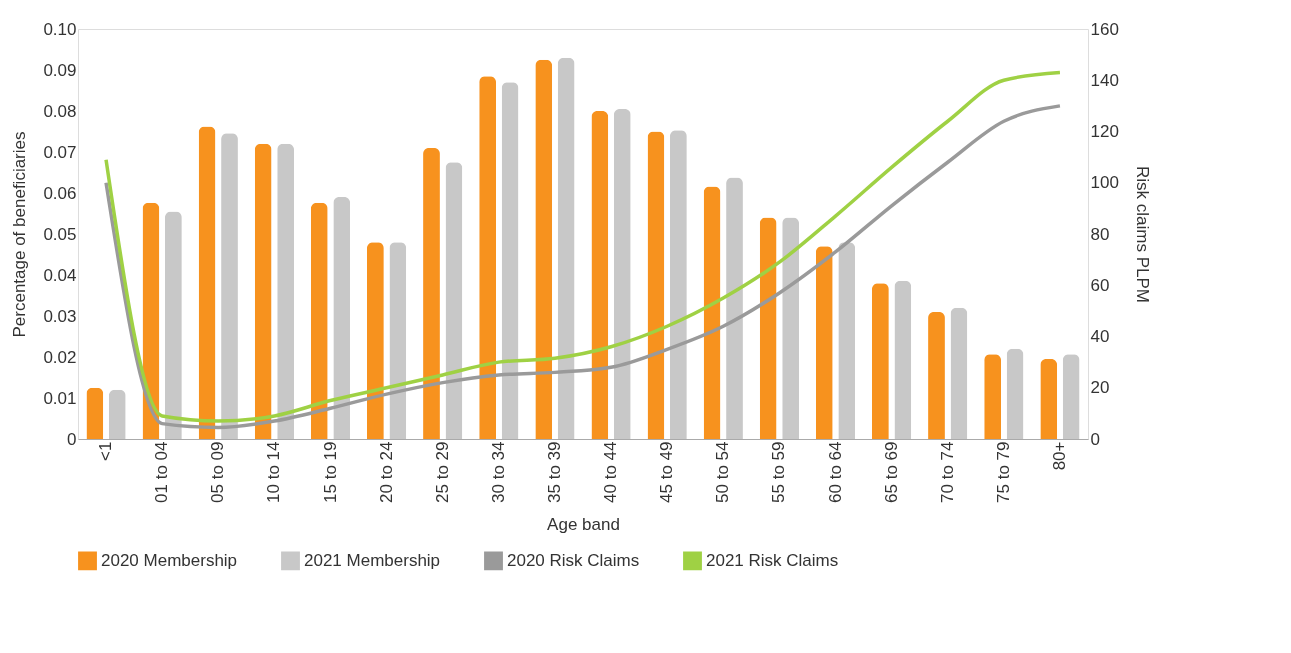  What do you see at coordinates (60, 70) in the screenshot?
I see `y-tick-label: 0.09` at bounding box center [60, 70].